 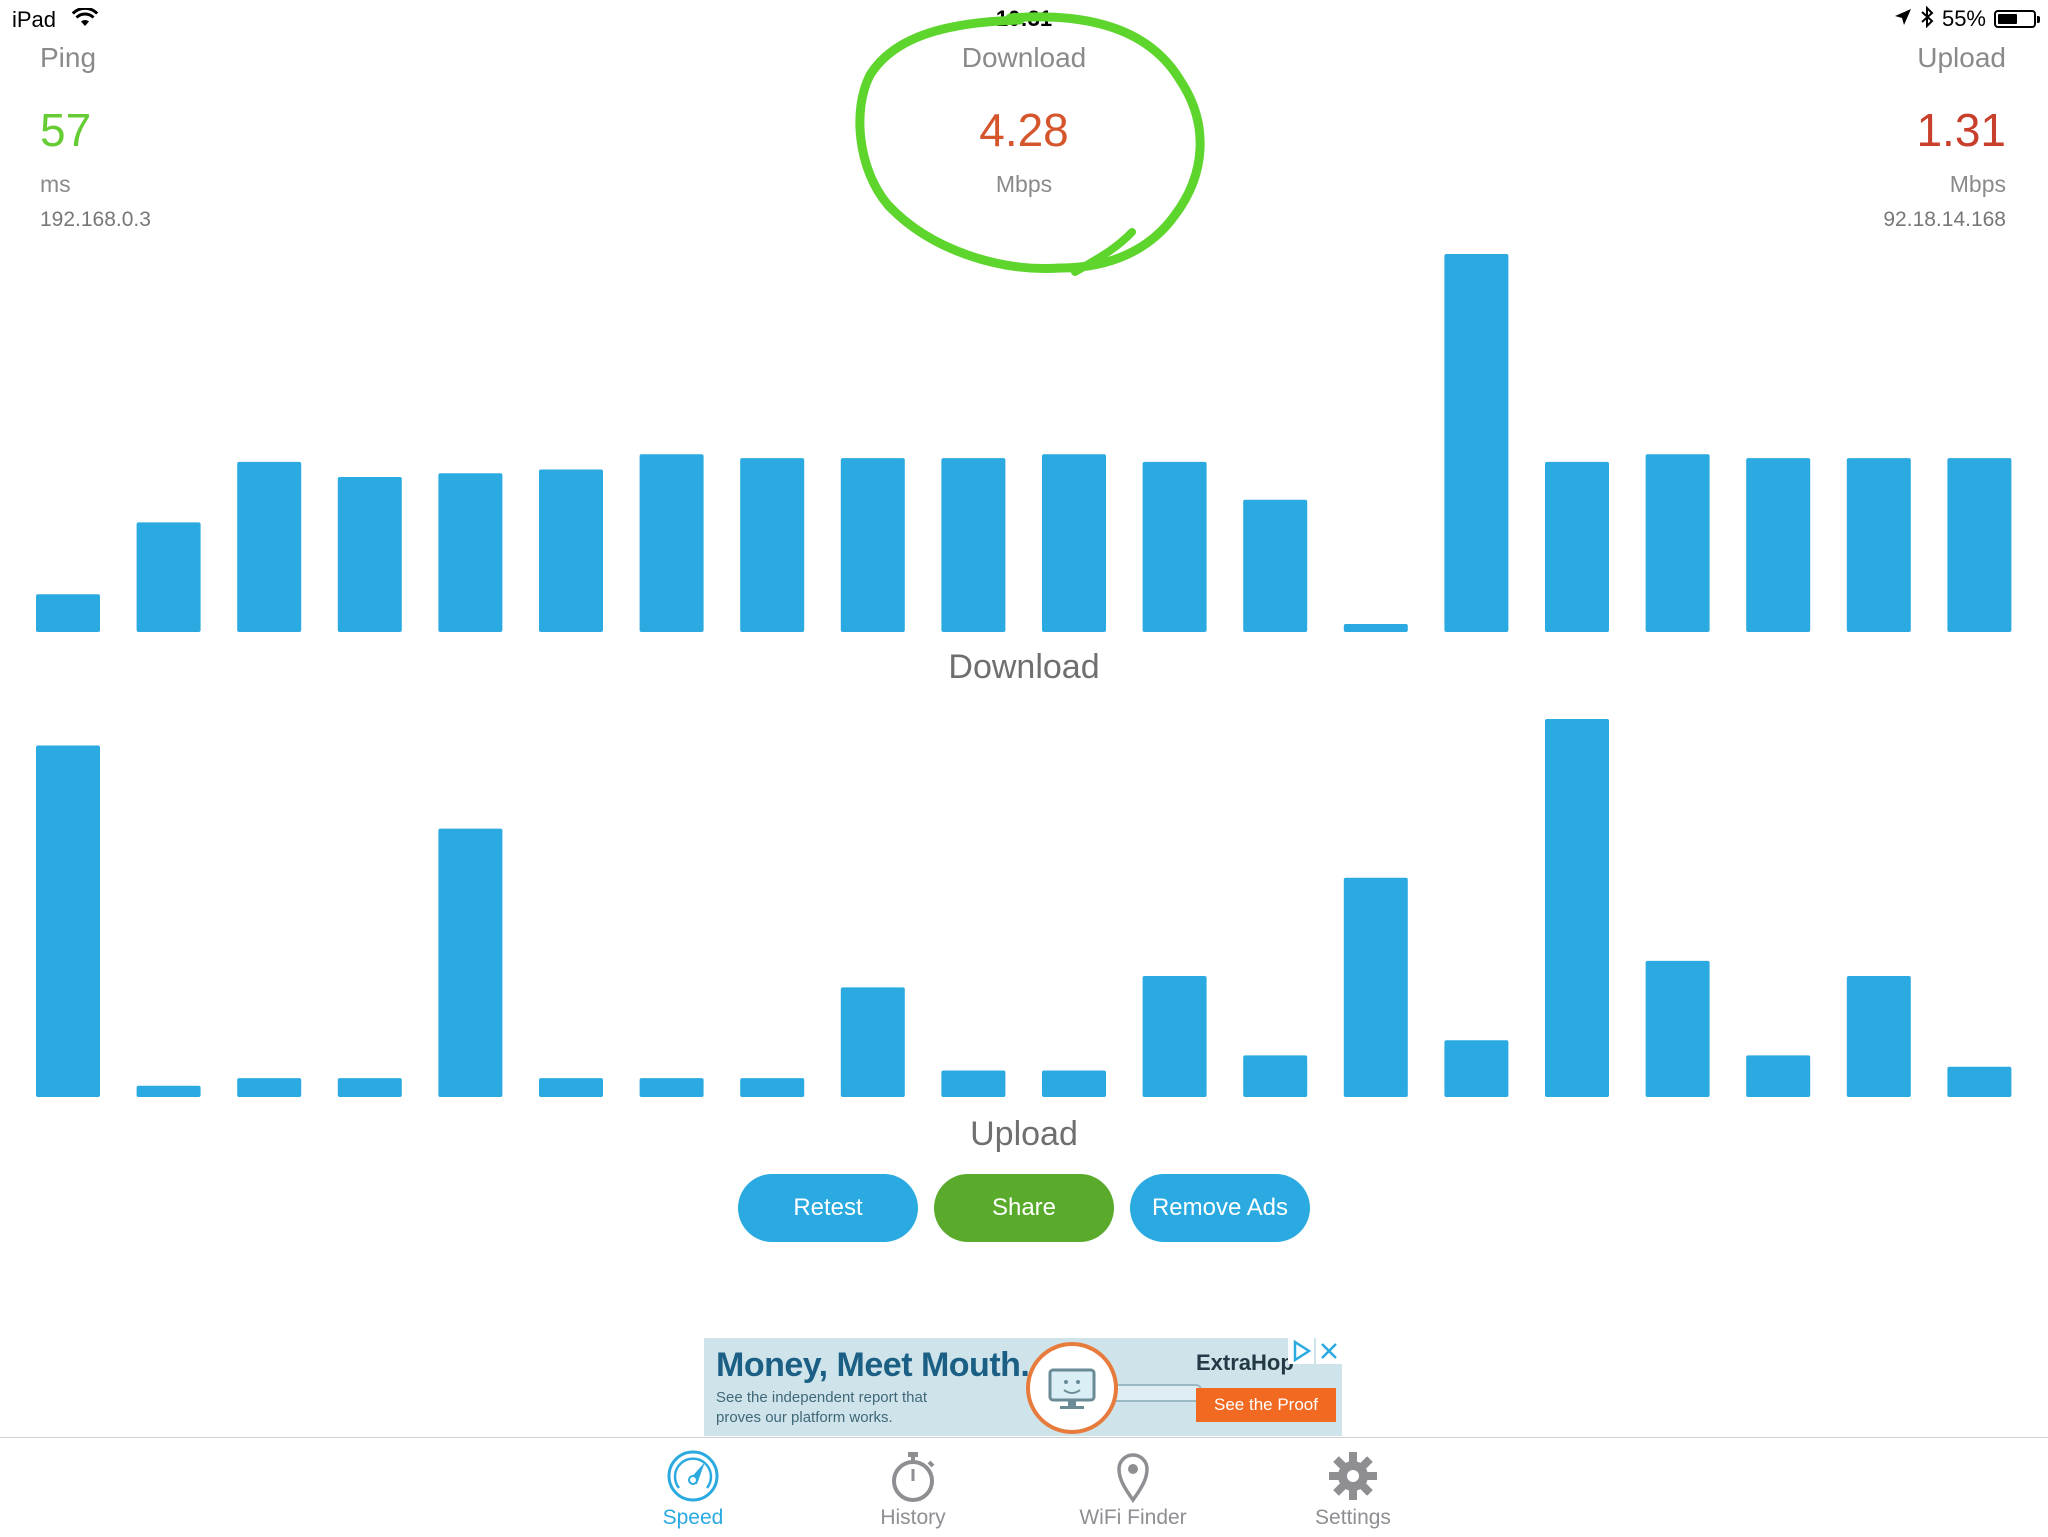 I want to click on upload-chart-title: Upload, so click(x=1024, y=1134).